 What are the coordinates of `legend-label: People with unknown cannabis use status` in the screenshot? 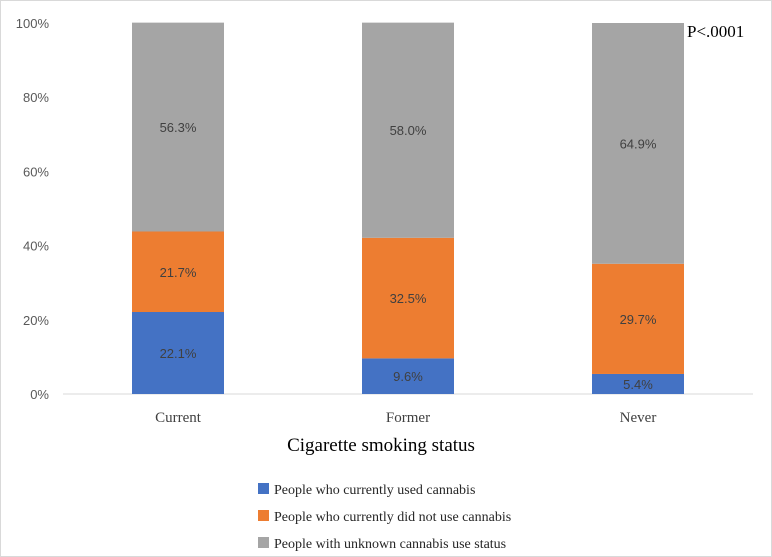 It's located at (390, 544).